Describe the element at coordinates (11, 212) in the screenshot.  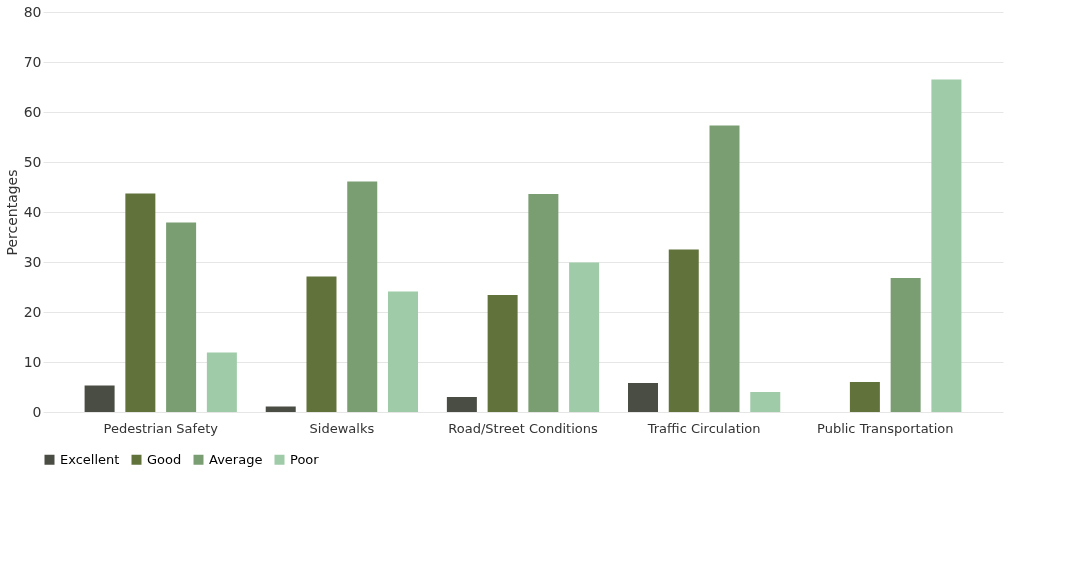
I see `y-axis-title: Percentages` at that location.